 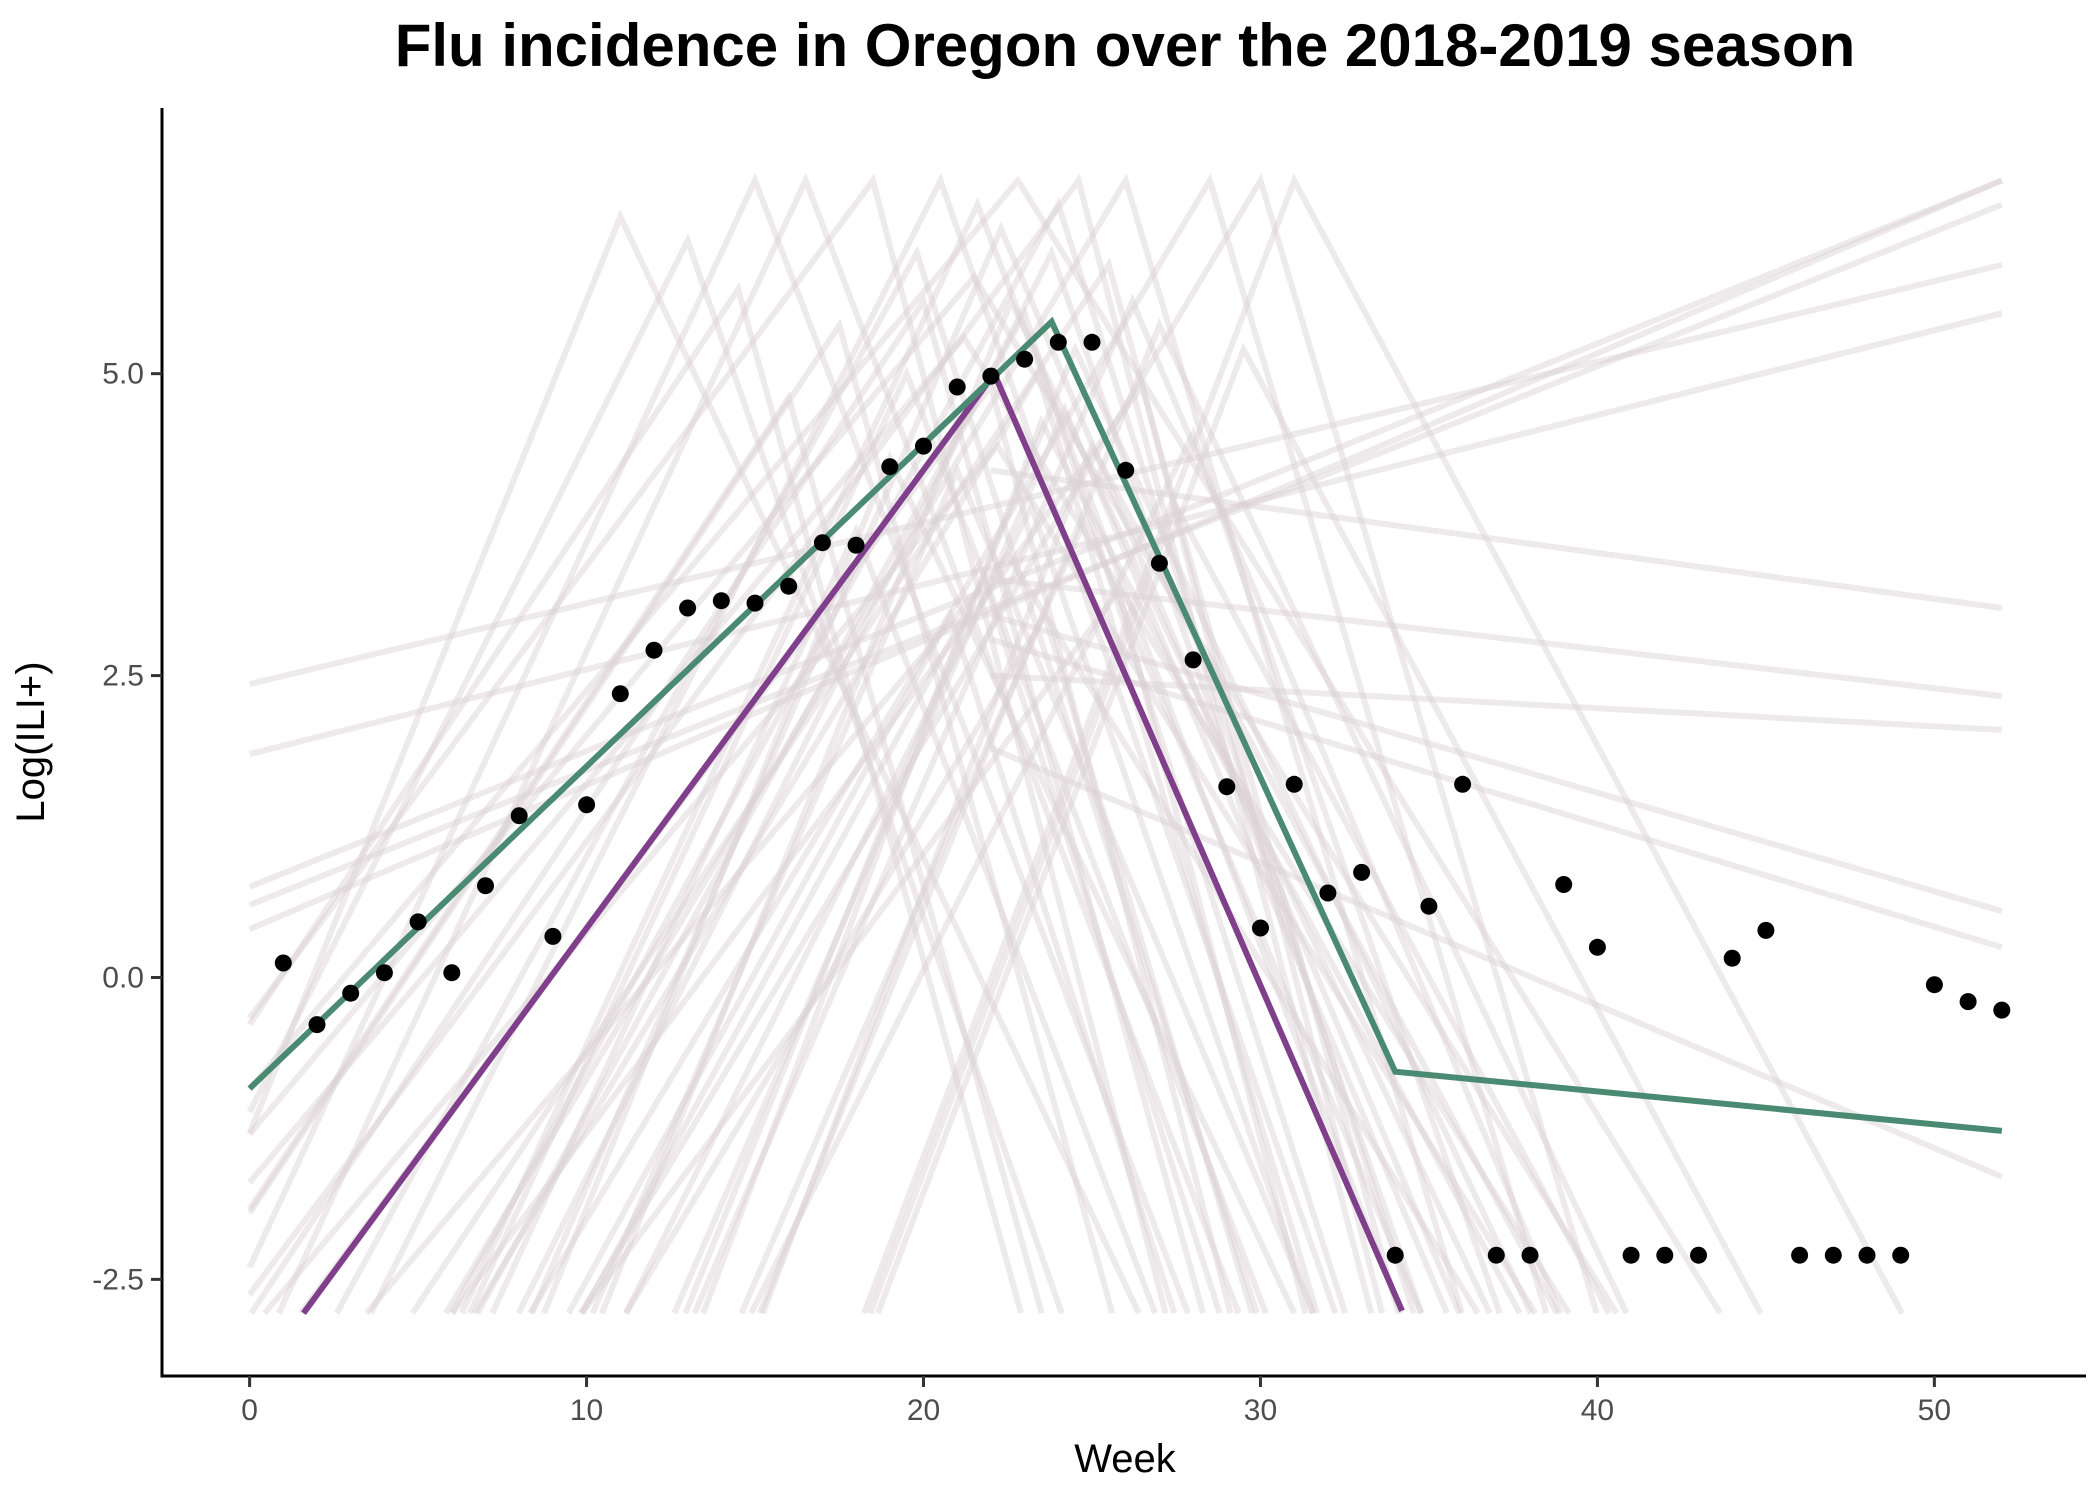 What do you see at coordinates (31, 741) in the screenshot?
I see `y-axis-label: Log(ILI+)` at bounding box center [31, 741].